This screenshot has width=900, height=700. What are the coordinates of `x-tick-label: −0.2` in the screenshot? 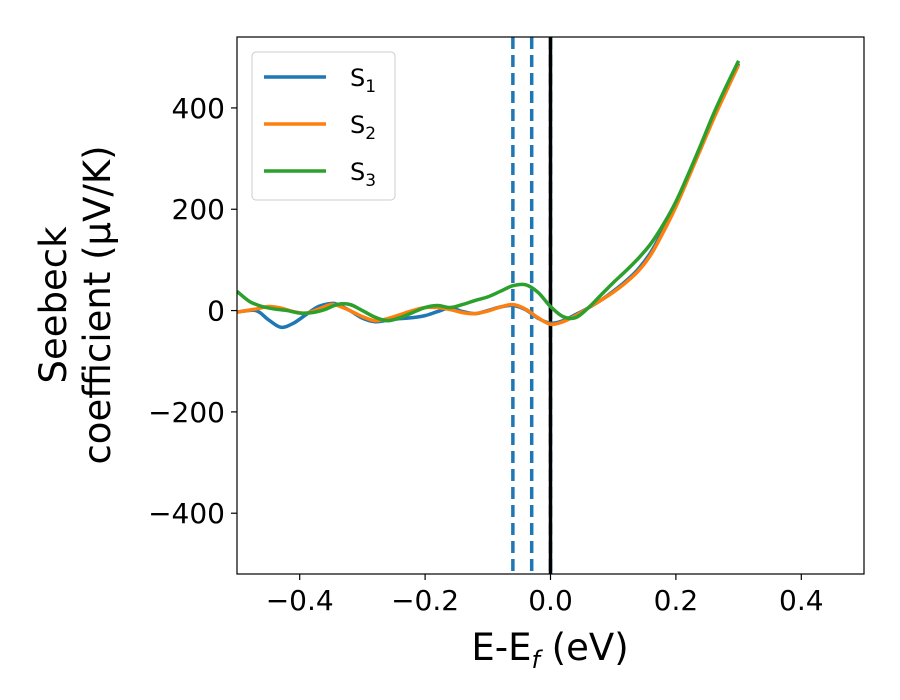 It's located at (425, 600).